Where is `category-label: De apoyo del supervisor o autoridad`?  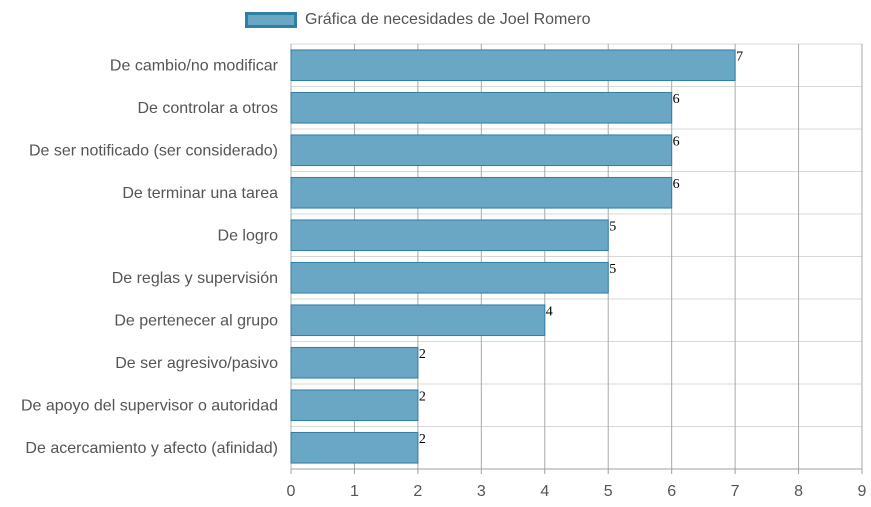
category-label: De apoyo del supervisor o autoridad is located at coordinates (149, 405).